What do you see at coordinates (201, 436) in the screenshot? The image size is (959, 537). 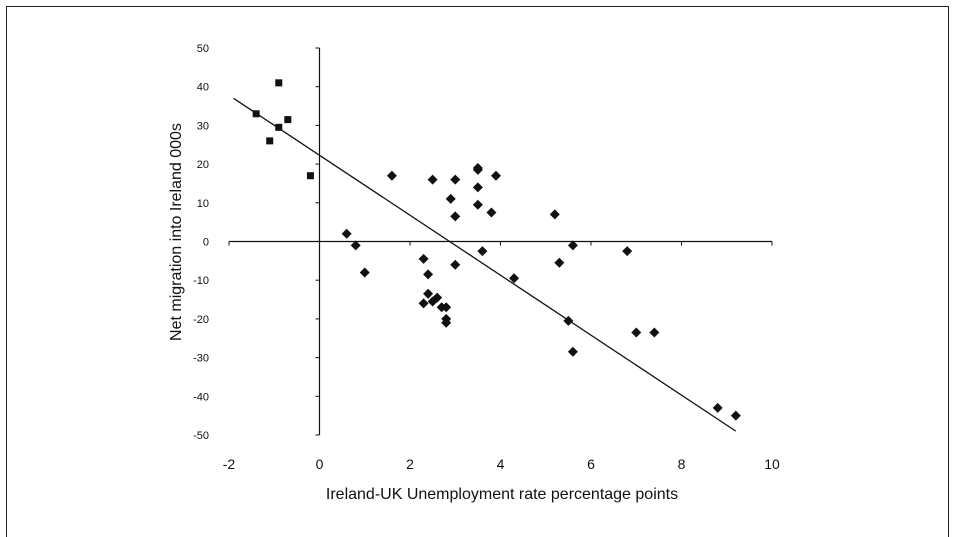 I see `y-tick-label: -50` at bounding box center [201, 436].